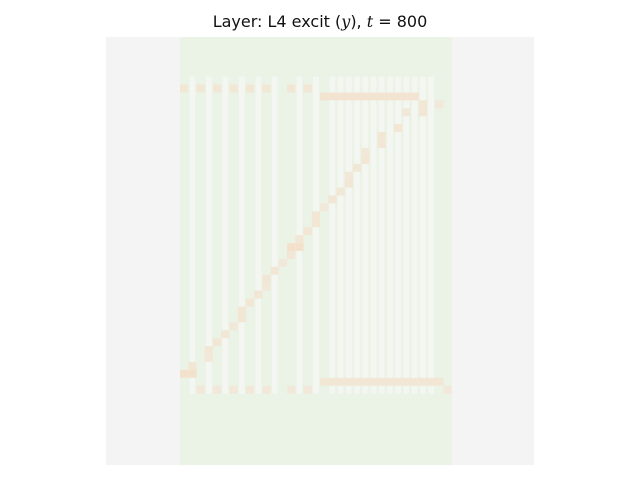 This screenshot has height=480, width=640. Describe the element at coordinates (320, 21) in the screenshot. I see `chart-title: Layer: L4 excit (y), t = 800` at that location.